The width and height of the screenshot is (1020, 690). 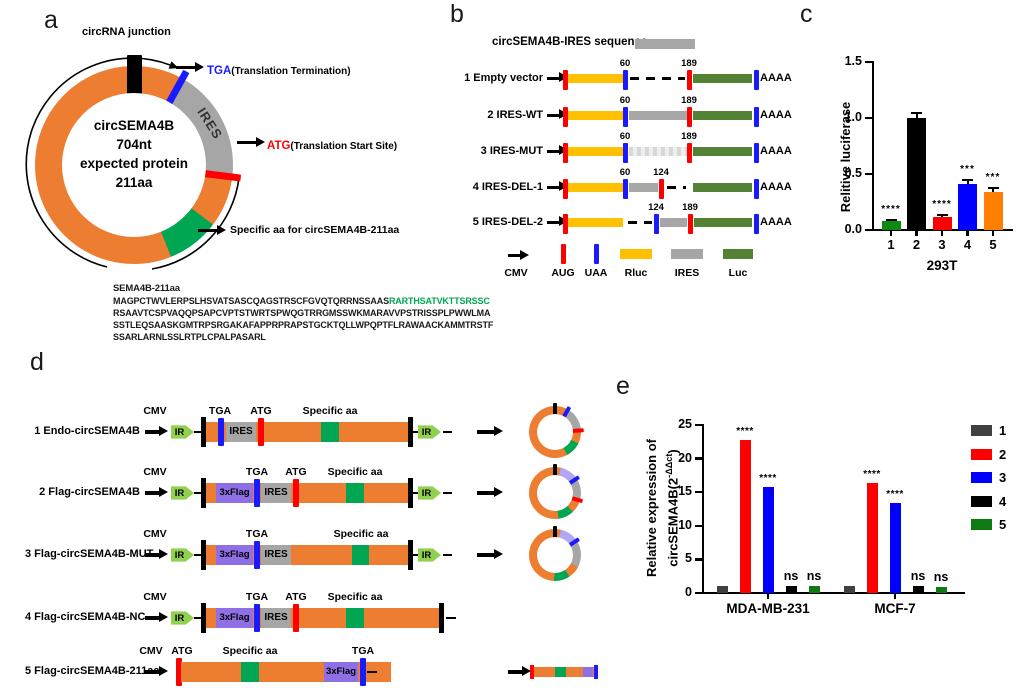 I want to click on y-tick-label: 10, so click(x=685, y=524).